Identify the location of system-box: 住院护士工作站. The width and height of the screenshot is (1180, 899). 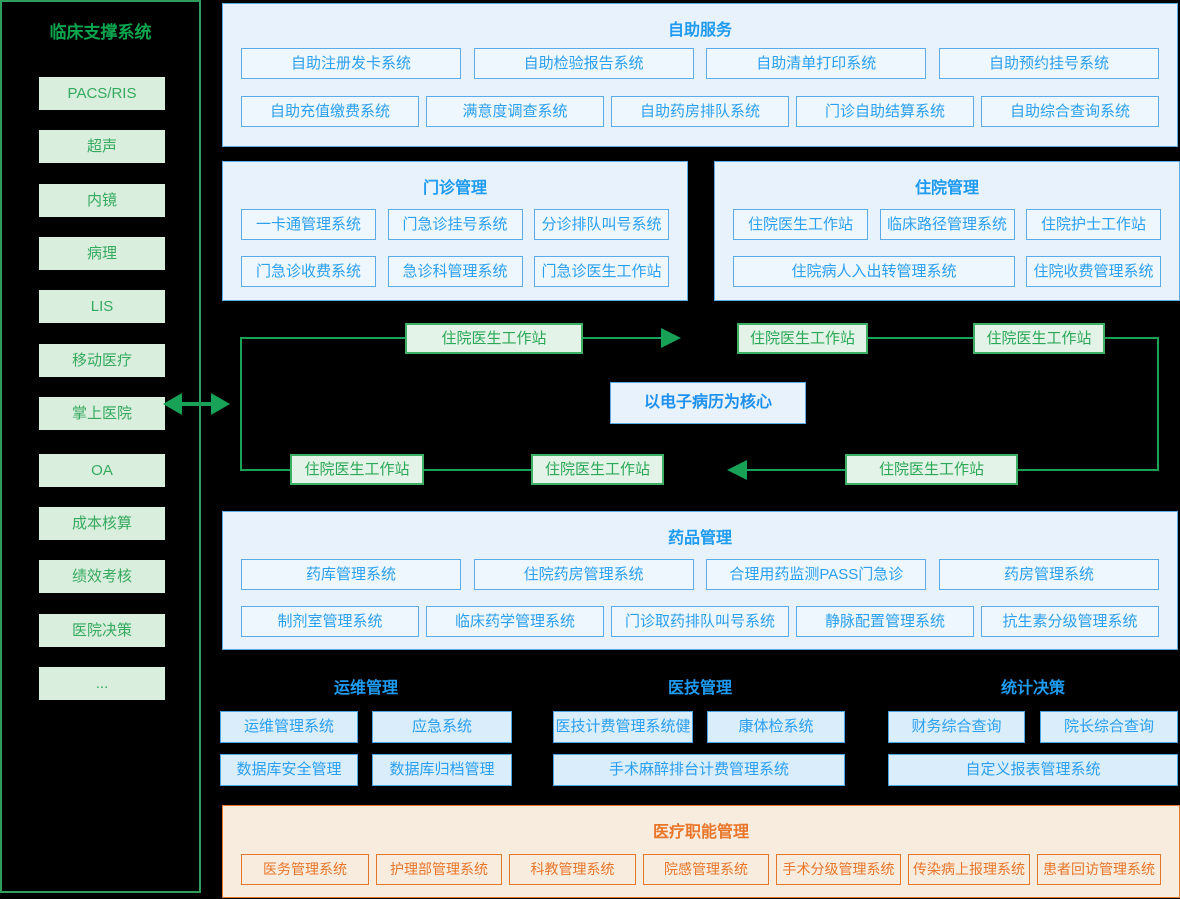
(1093, 224).